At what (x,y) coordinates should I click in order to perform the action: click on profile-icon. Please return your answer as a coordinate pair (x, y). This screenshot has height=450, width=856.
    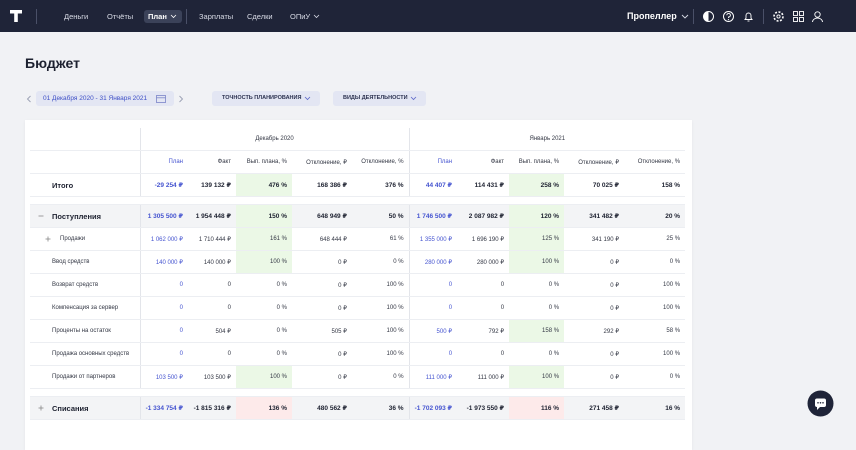
    Looking at the image, I should click on (817, 16).